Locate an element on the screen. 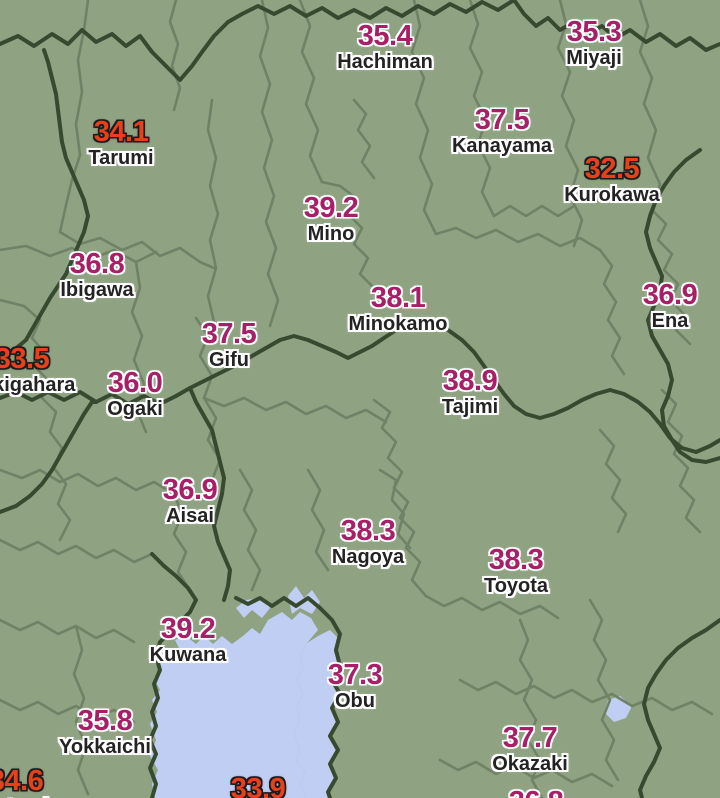  station-label: 36.8 Ibigawa is located at coordinates (97, 274).